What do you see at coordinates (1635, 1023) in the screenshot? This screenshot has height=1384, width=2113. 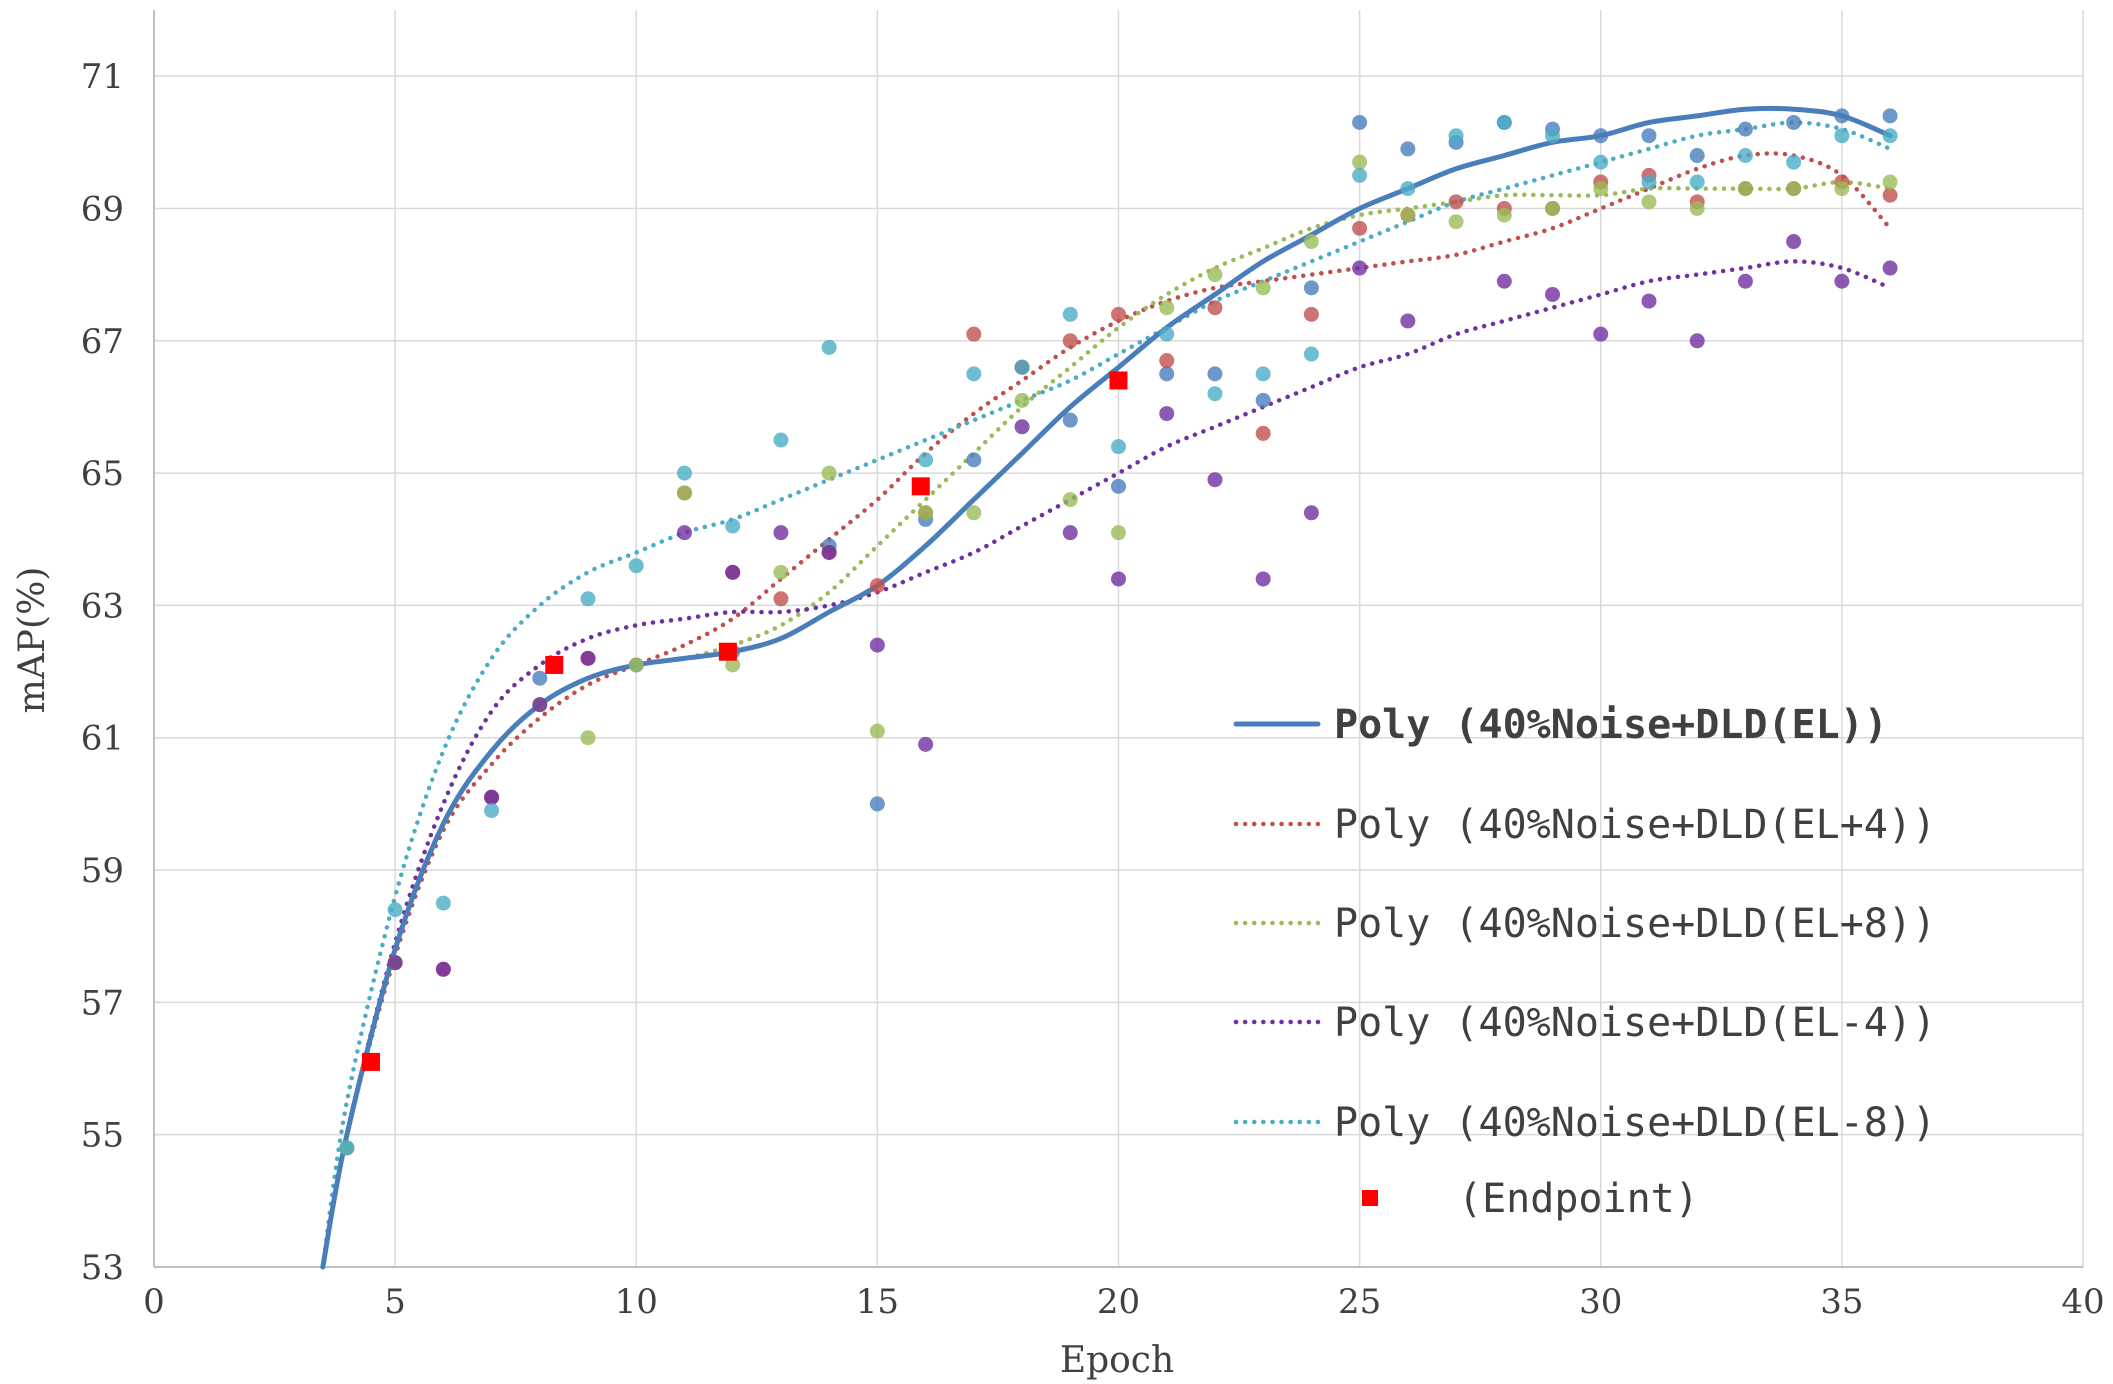 I see `legend-label-s3: Poly (40%Noise+DLD(EL-4))` at bounding box center [1635, 1023].